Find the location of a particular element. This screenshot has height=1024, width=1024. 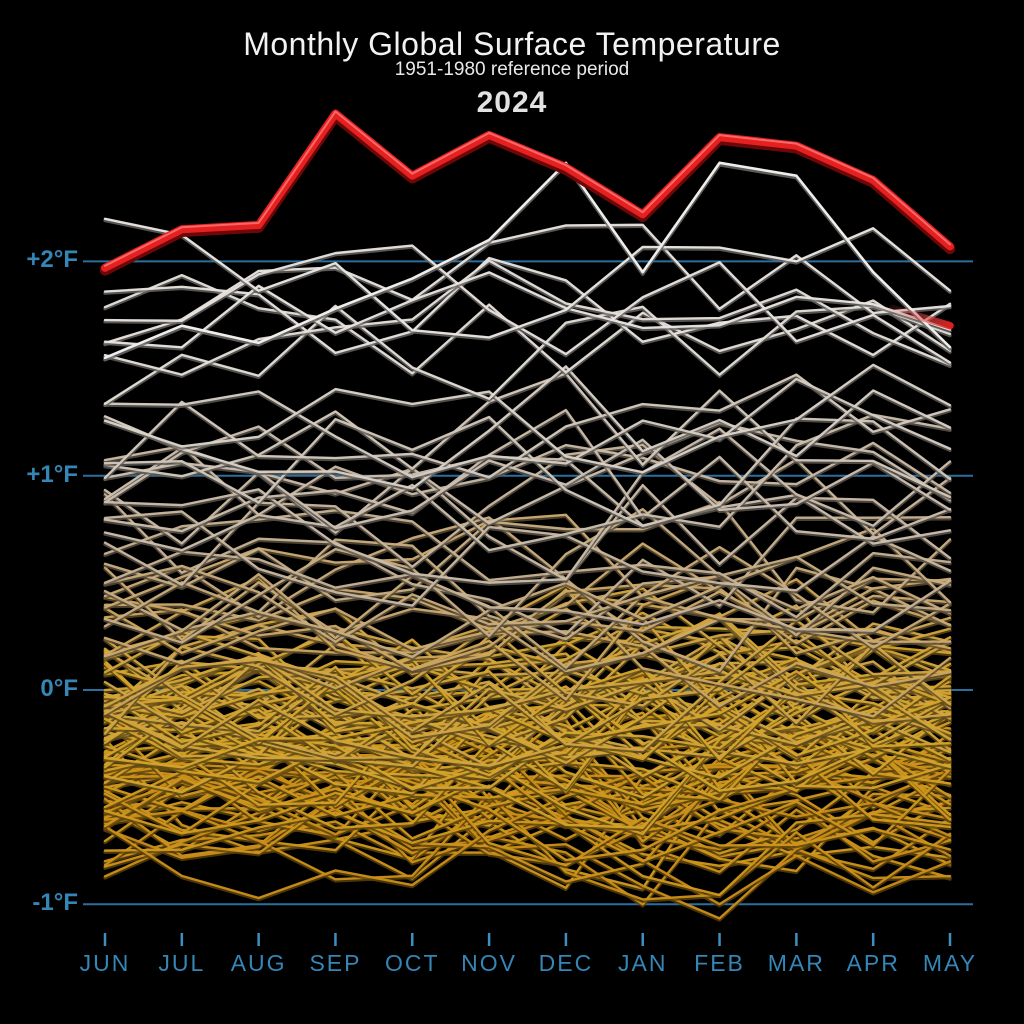

ensemble-line-1921 is located at coordinates (527, 805).